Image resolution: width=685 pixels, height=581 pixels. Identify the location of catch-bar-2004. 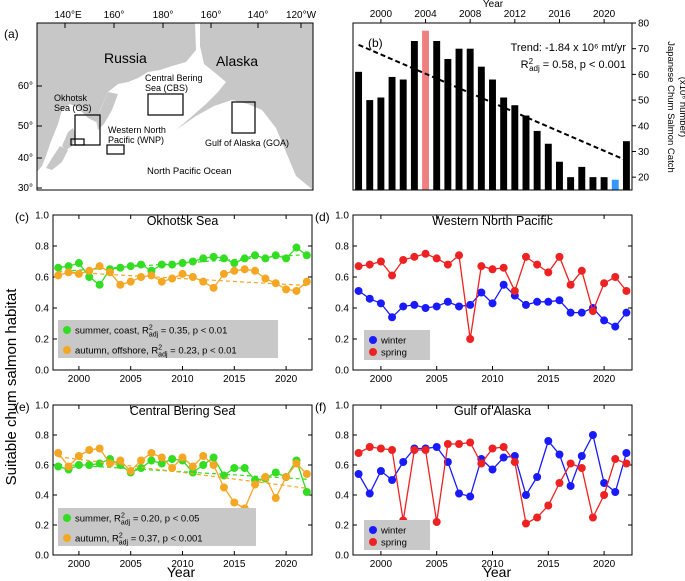
(425, 110).